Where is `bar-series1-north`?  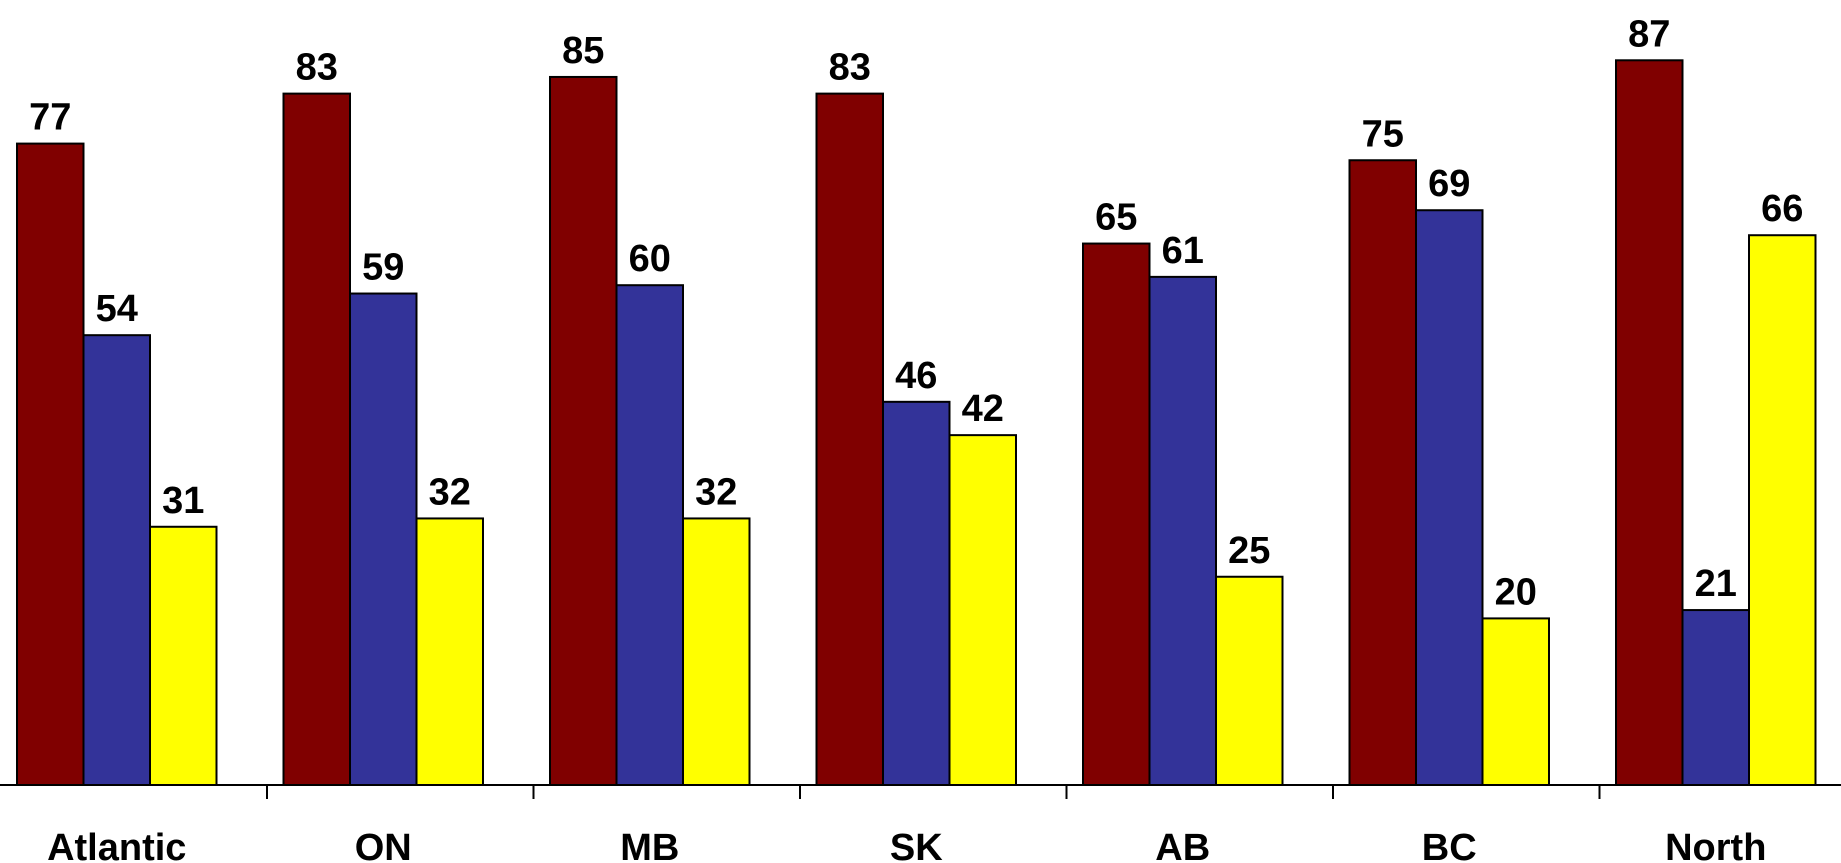
bar-series1-north is located at coordinates (1649, 423).